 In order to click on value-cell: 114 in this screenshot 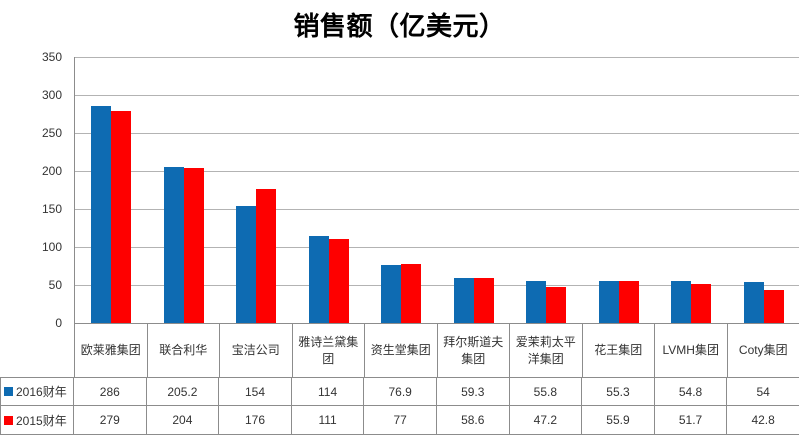, I will do `click(328, 391)`.